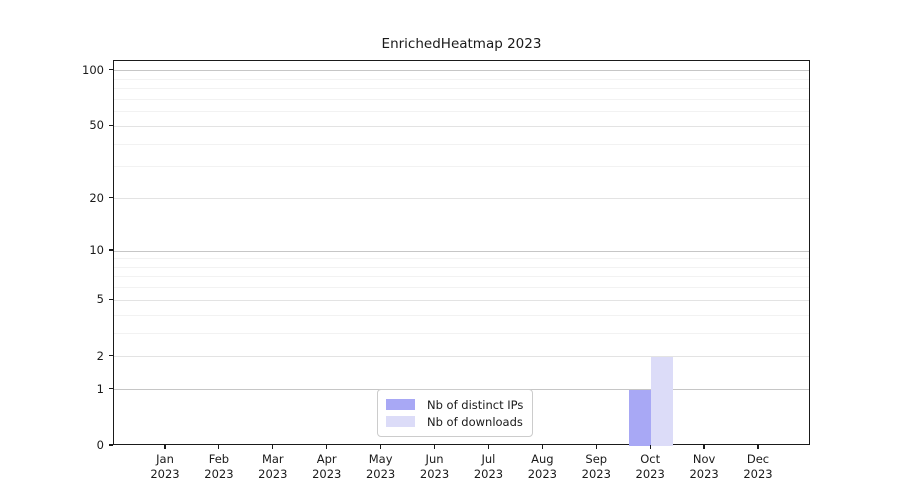 Image resolution: width=900 pixels, height=500 pixels. What do you see at coordinates (758, 447) in the screenshot?
I see `x-tick-mark-dec` at bounding box center [758, 447].